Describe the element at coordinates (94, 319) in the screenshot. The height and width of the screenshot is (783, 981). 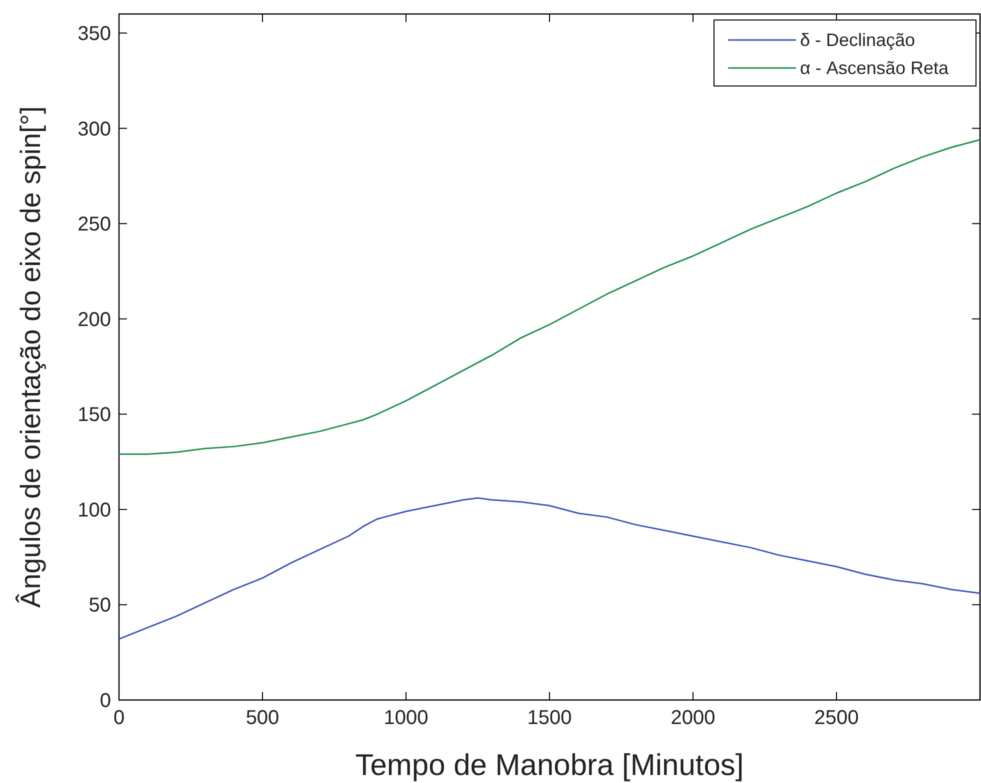
I see `y-tick-label: 200` at that location.